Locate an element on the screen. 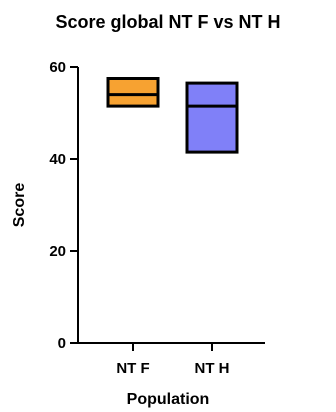 Image resolution: width=336 pixels, height=412 pixels. y-tick-label: 60 is located at coordinates (57, 67).